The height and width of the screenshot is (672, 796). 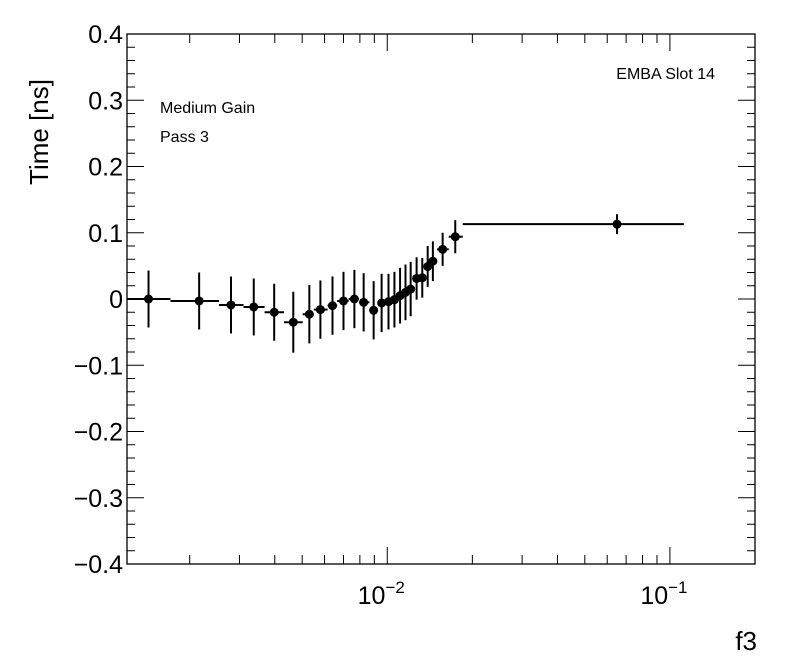 What do you see at coordinates (105, 234) in the screenshot?
I see `y-tick-label: 0.1` at bounding box center [105, 234].